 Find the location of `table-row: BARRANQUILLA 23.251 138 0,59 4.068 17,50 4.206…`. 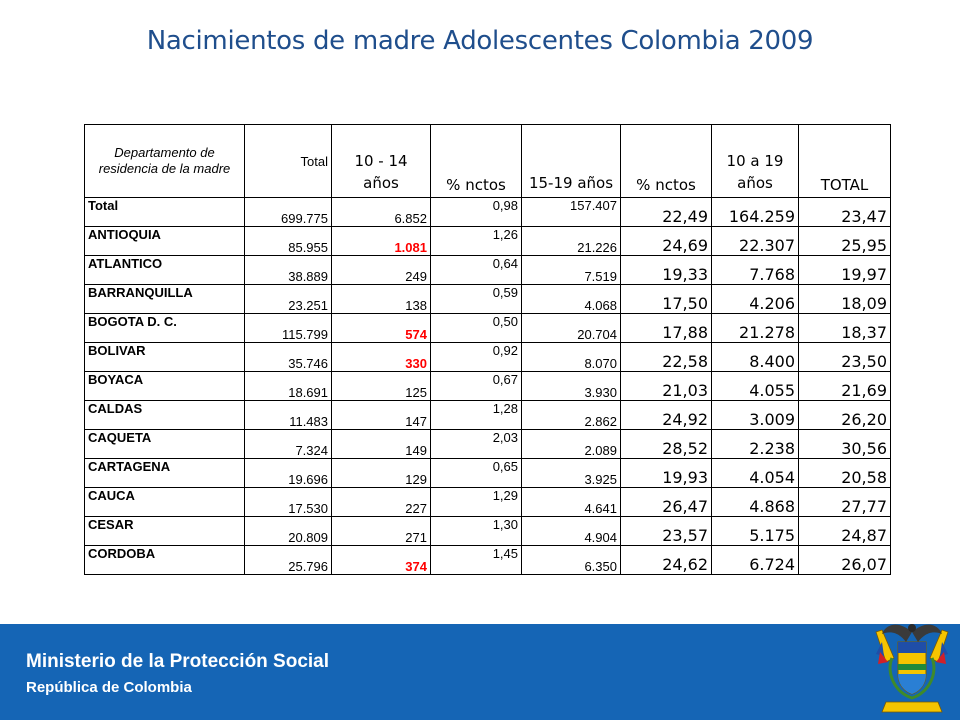

table-row: BARRANQUILLA 23.251 138 0,59 4.068 17,50 4.206… is located at coordinates (487, 299).